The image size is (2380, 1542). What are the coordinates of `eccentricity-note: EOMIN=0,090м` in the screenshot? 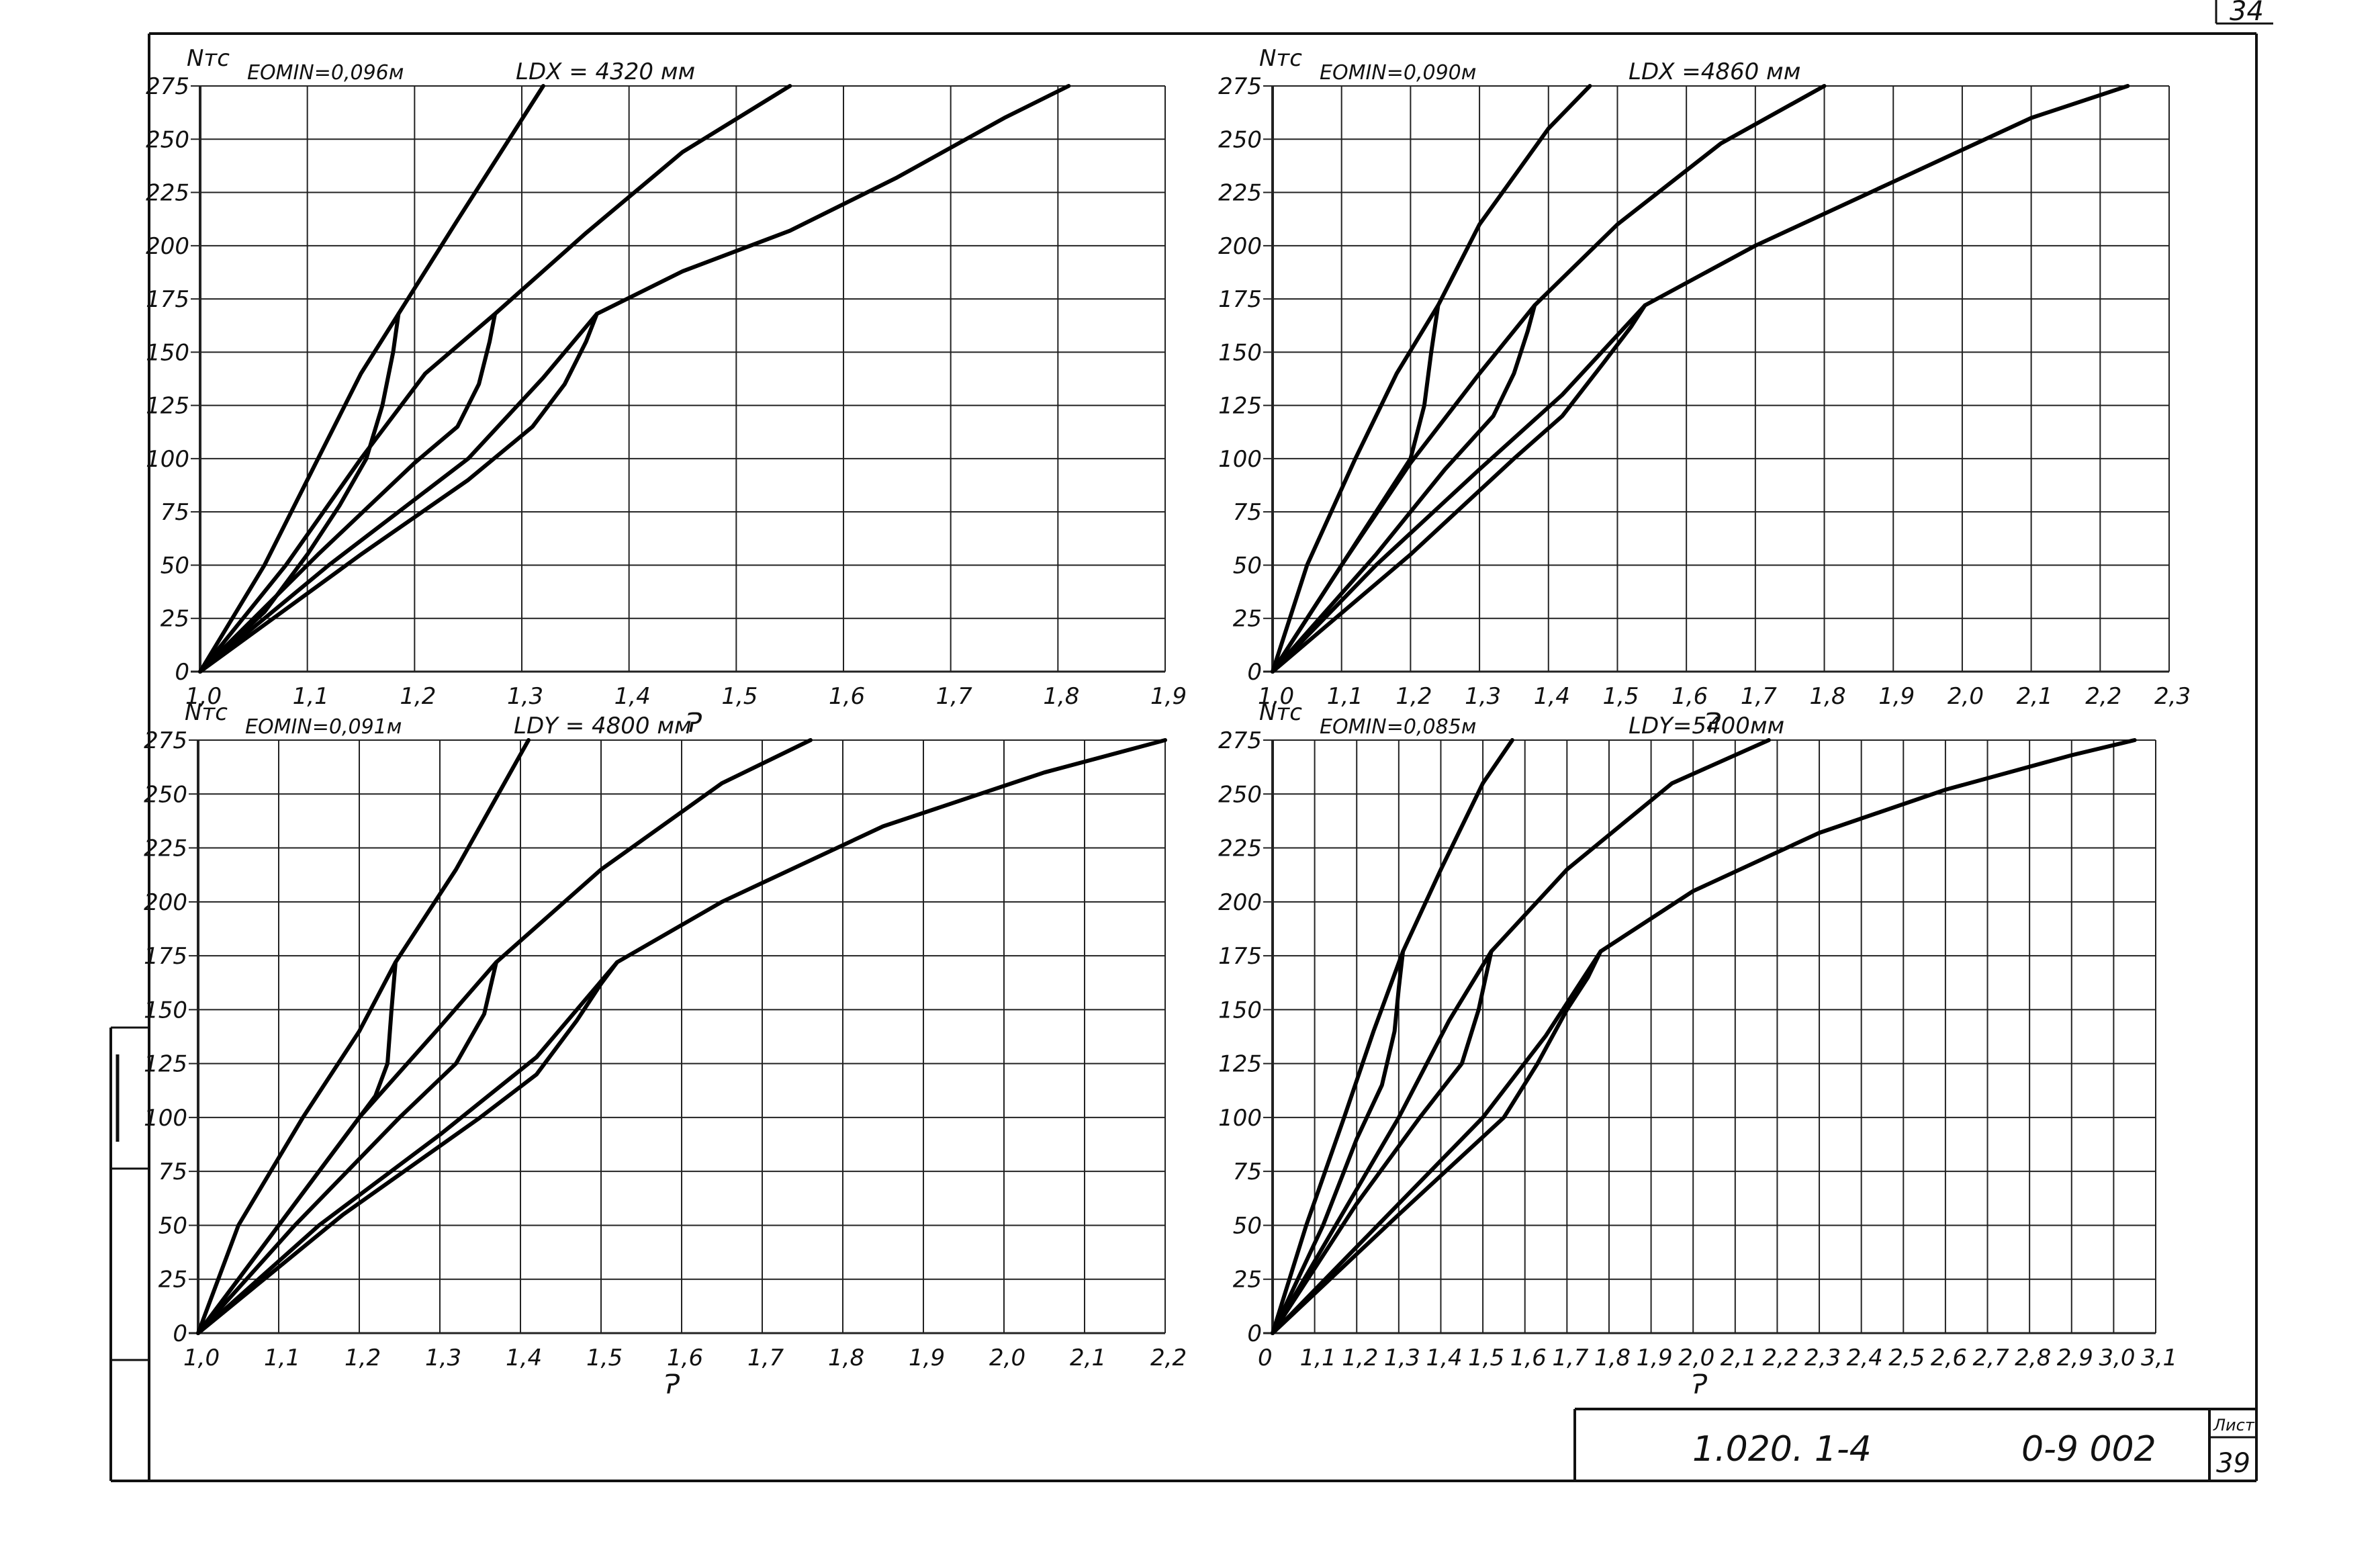 It's located at (1398, 73).